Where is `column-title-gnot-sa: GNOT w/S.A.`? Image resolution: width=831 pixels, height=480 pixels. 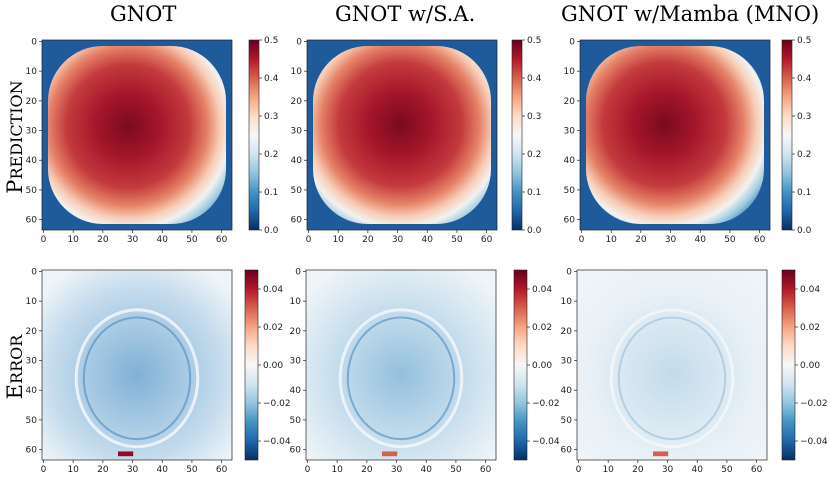
column-title-gnot-sa: GNOT w/S.A. is located at coordinates (405, 14).